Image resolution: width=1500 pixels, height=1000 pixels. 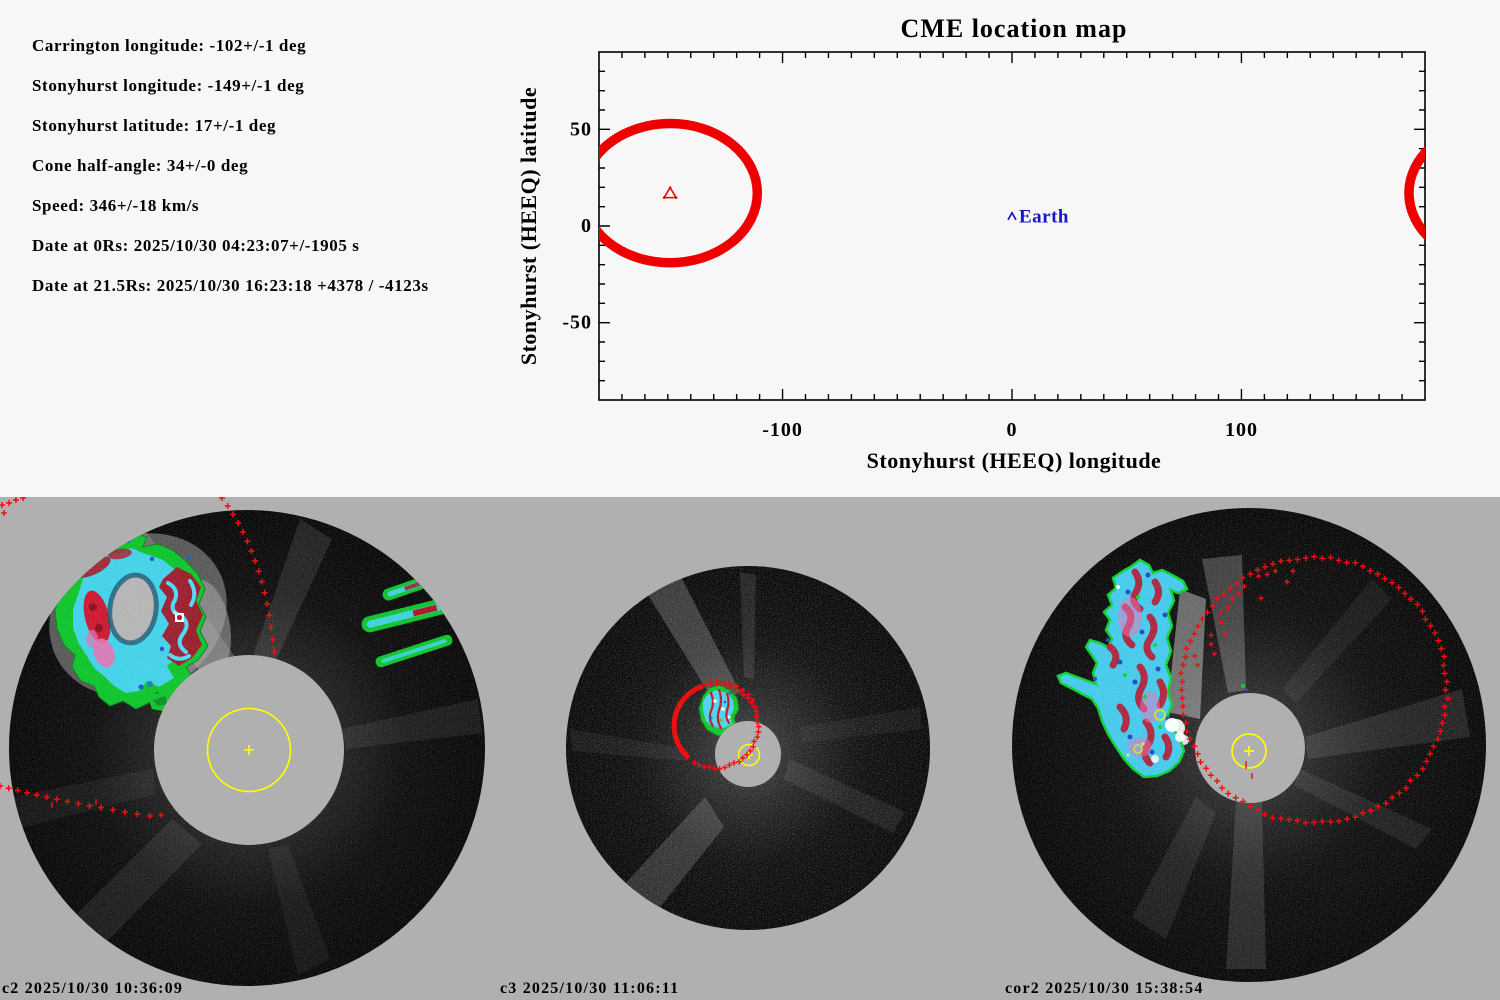 What do you see at coordinates (116, 205) in the screenshot?
I see `param-speed: Speed: 346+/-18 km/s` at bounding box center [116, 205].